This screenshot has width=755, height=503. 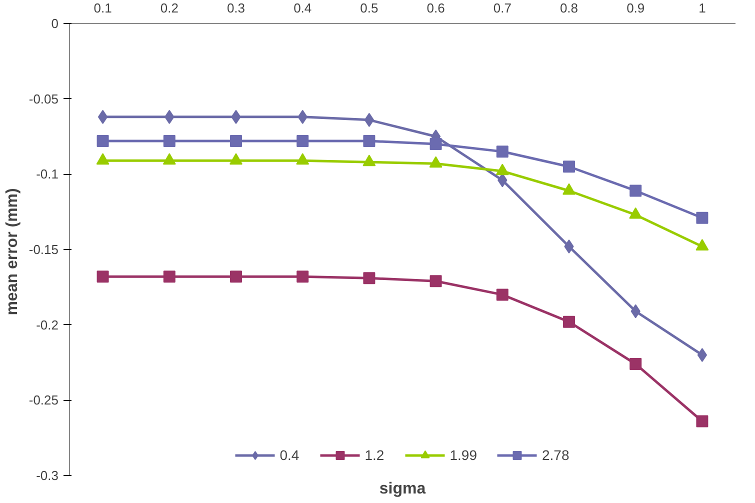 I want to click on legend-label: 1.99, so click(x=463, y=455).